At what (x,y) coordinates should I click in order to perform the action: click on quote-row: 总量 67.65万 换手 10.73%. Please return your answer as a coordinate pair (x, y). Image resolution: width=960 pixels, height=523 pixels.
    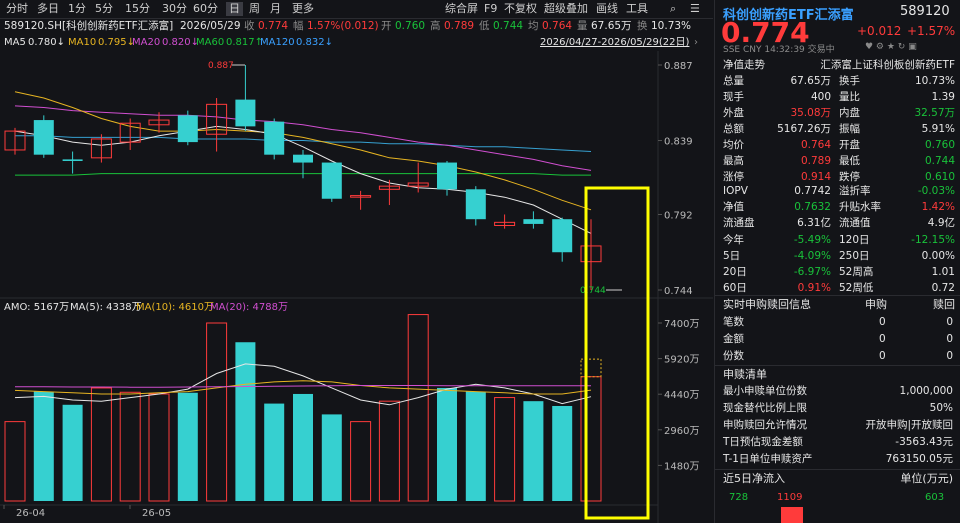
    Looking at the image, I should click on (837, 81).